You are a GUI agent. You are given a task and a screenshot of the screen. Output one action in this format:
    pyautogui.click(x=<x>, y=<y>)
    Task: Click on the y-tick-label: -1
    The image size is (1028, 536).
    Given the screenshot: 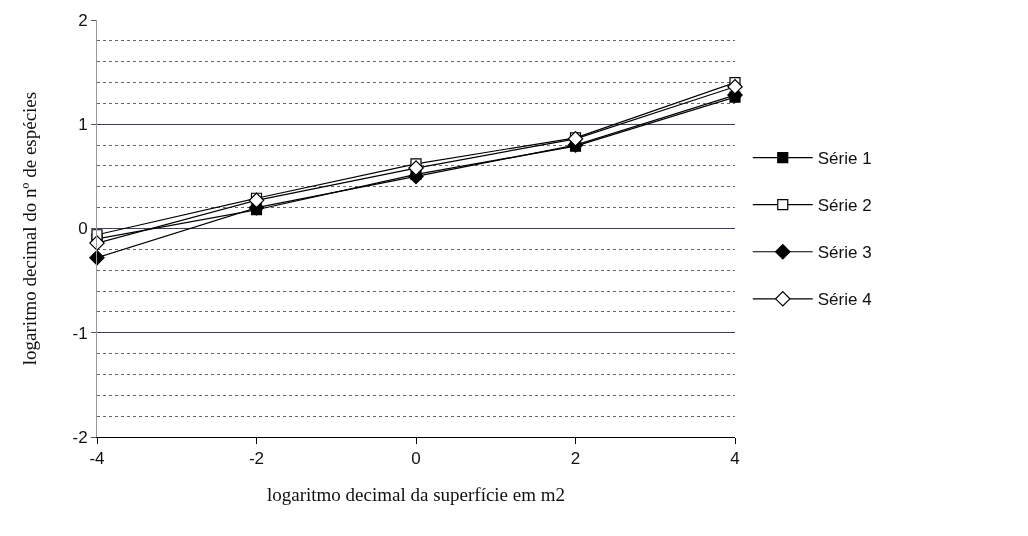 What is the action you would take?
    pyautogui.click(x=80, y=333)
    